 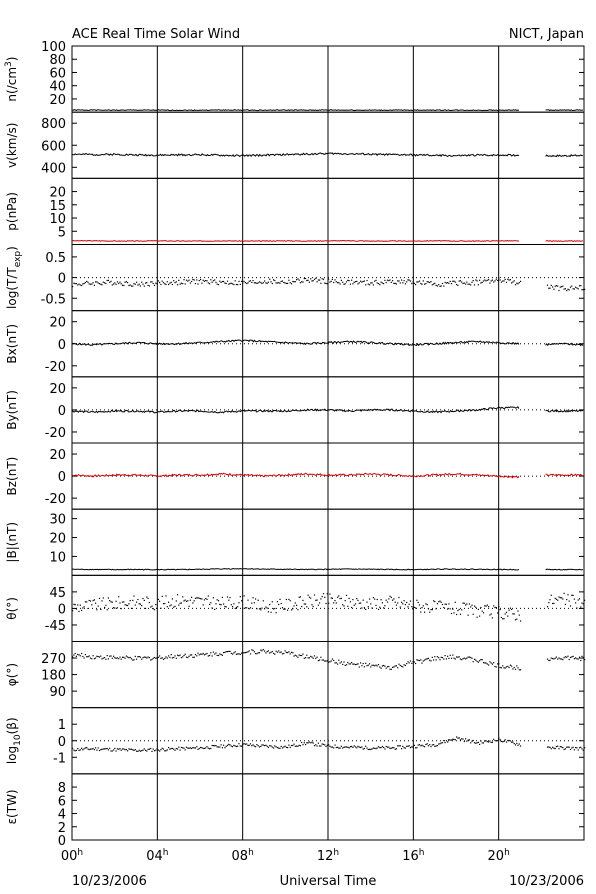 I want to click on x-tick-hour: 16, so click(x=410, y=856).